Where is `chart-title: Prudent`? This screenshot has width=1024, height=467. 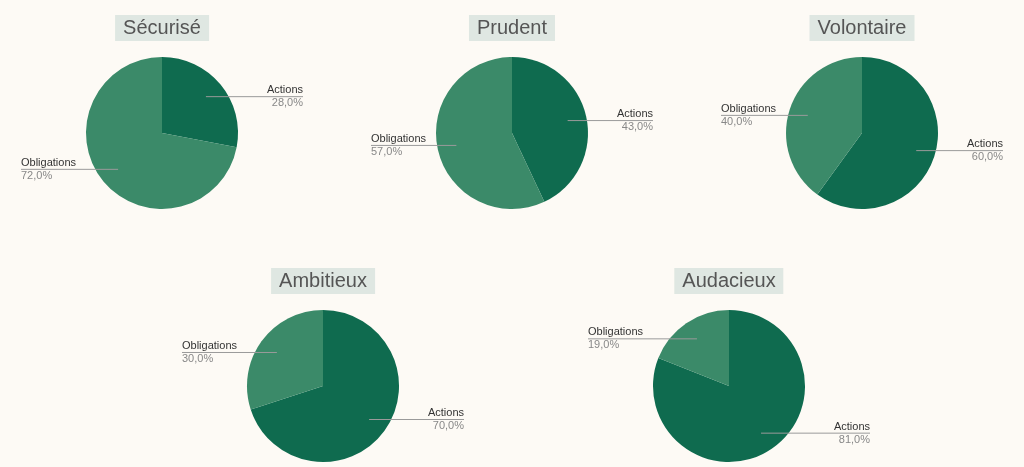
chart-title: Prudent is located at coordinates (512, 28).